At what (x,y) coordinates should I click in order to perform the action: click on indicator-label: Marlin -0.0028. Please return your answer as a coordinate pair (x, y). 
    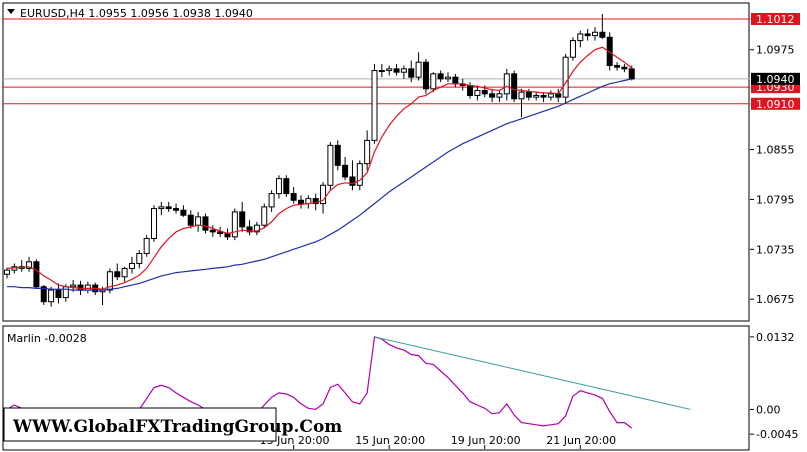
    Looking at the image, I should click on (47, 338).